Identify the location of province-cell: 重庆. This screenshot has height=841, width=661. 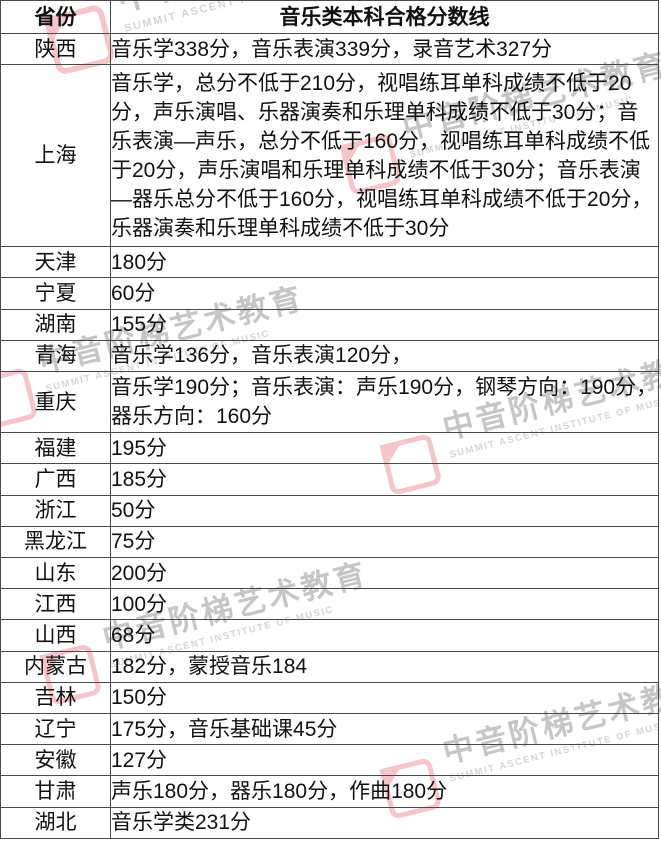
(55, 402).